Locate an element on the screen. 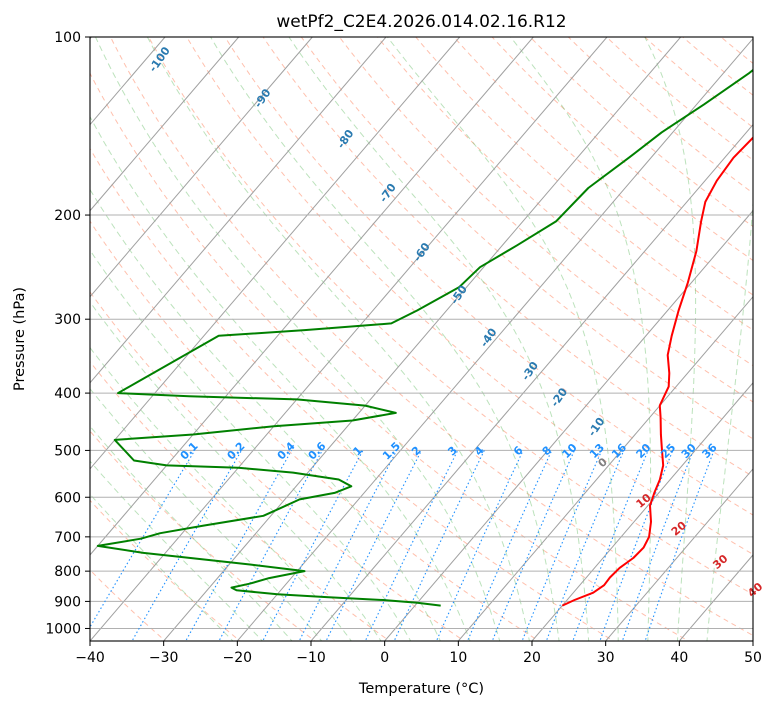 The width and height of the screenshot is (775, 708). x-tick-label: −30 is located at coordinates (164, 658).